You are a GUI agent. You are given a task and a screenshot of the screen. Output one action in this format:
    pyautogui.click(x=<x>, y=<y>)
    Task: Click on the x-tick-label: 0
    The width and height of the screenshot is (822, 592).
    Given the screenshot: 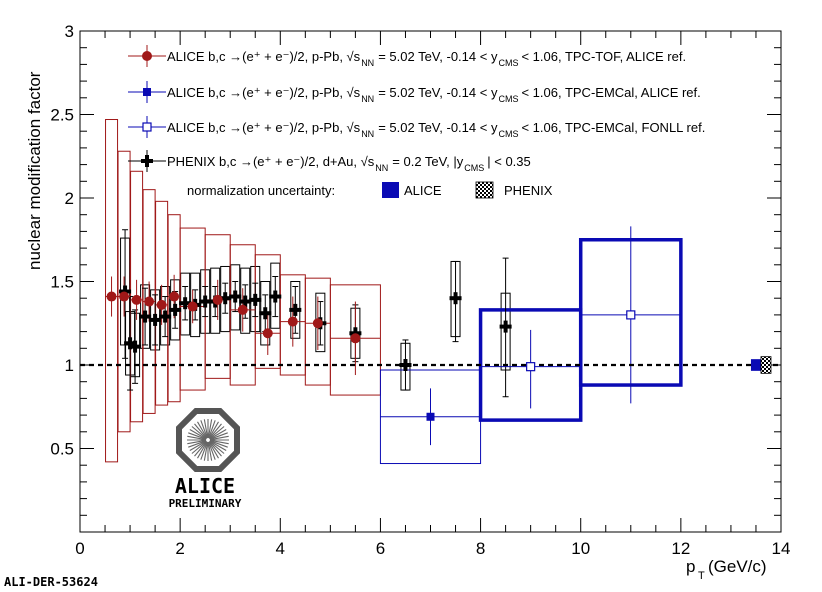 What is the action you would take?
    pyautogui.click(x=79, y=548)
    